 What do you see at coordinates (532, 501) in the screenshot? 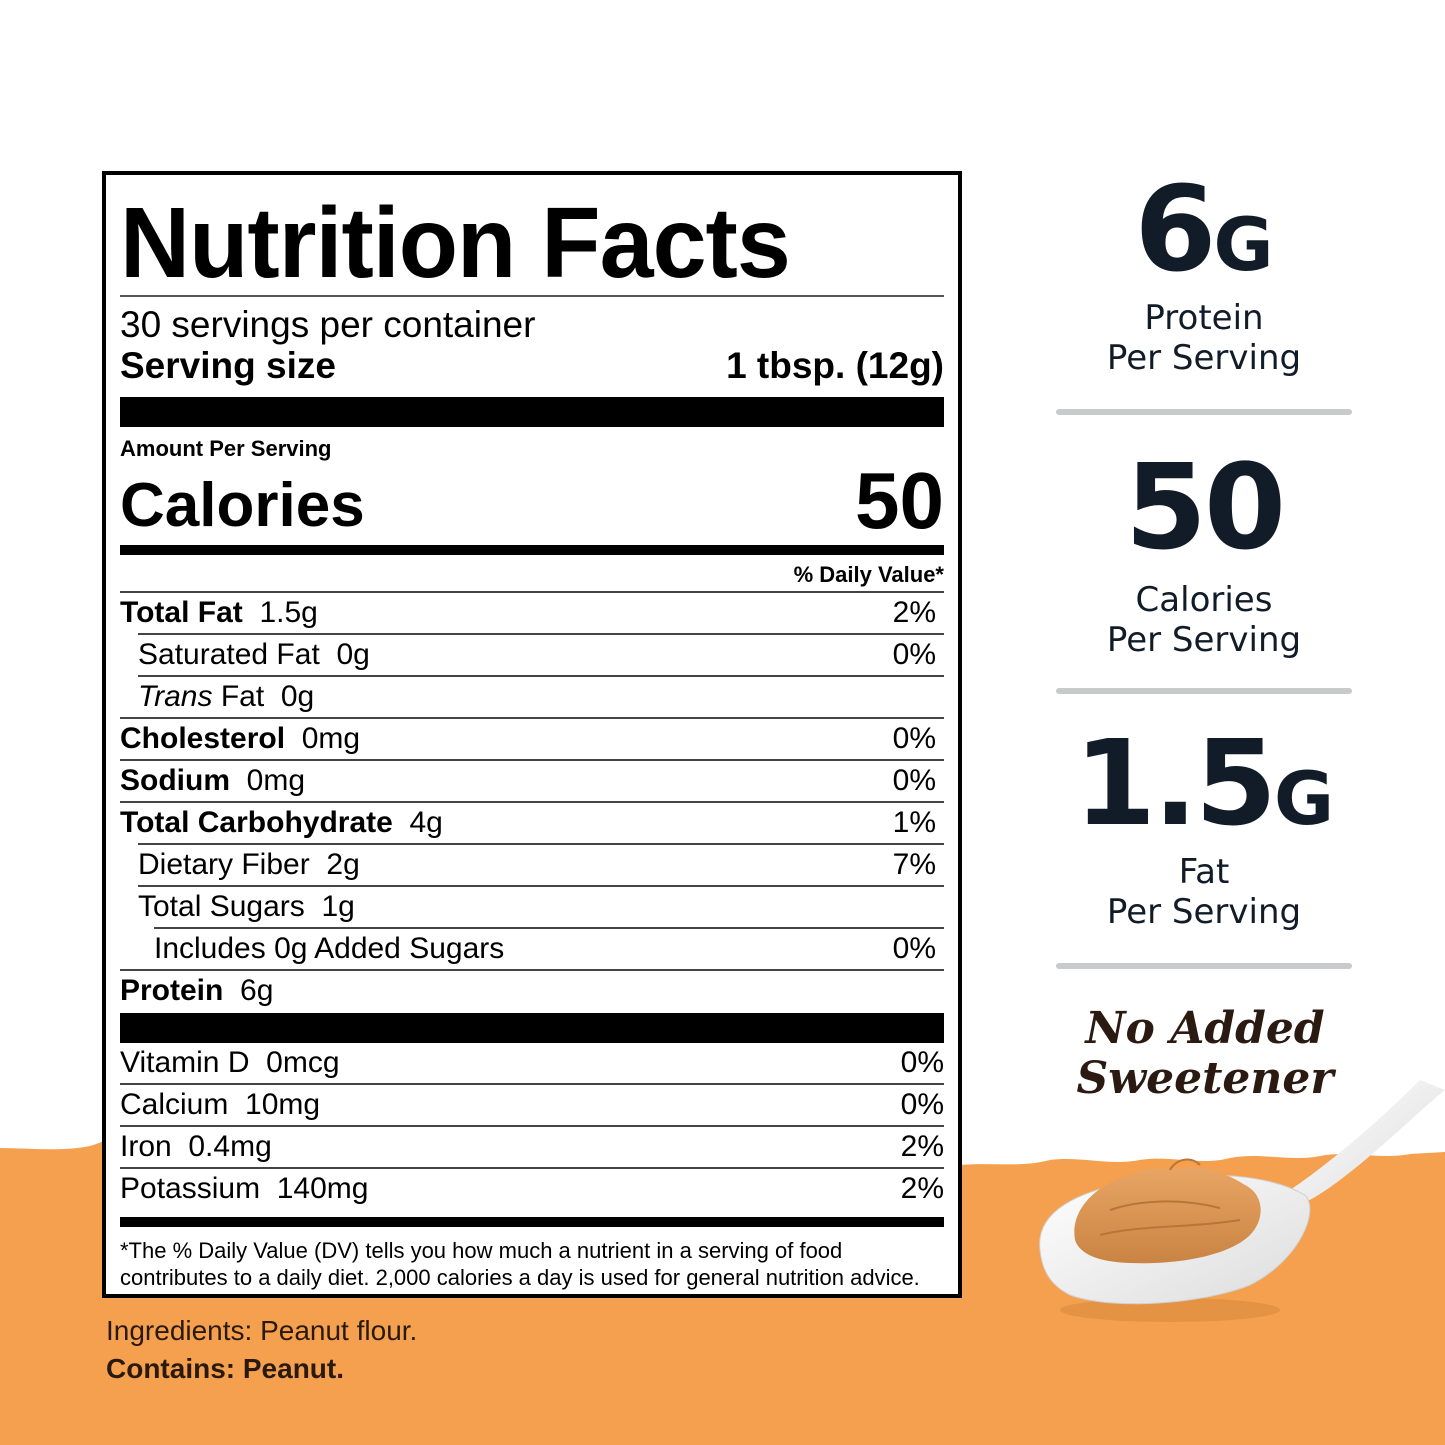
I see `calories-row: Calories 50` at bounding box center [532, 501].